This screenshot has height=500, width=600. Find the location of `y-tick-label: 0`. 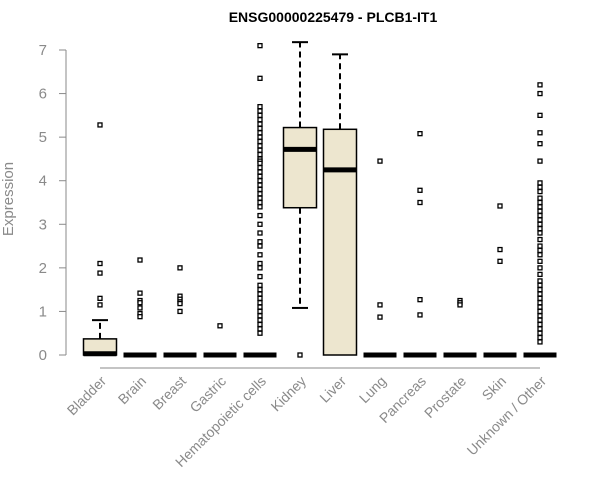

y-tick-label: 0 is located at coordinates (43, 355).